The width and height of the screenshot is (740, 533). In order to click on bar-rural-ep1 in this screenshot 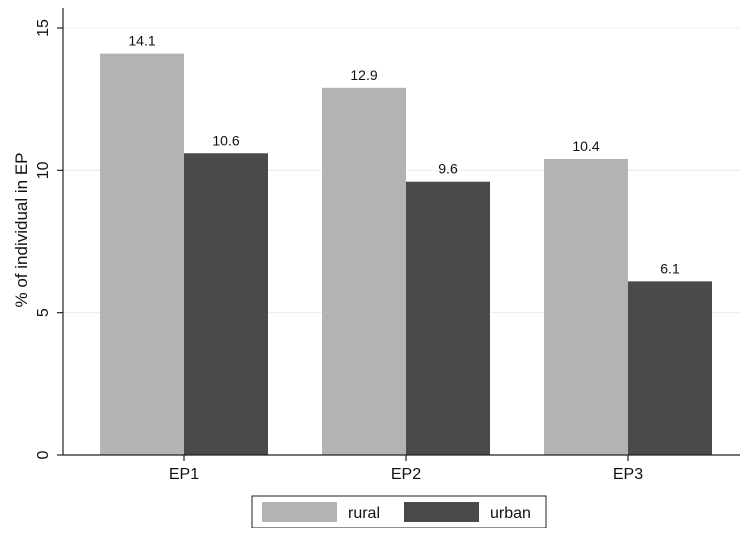, I will do `click(142, 254)`.